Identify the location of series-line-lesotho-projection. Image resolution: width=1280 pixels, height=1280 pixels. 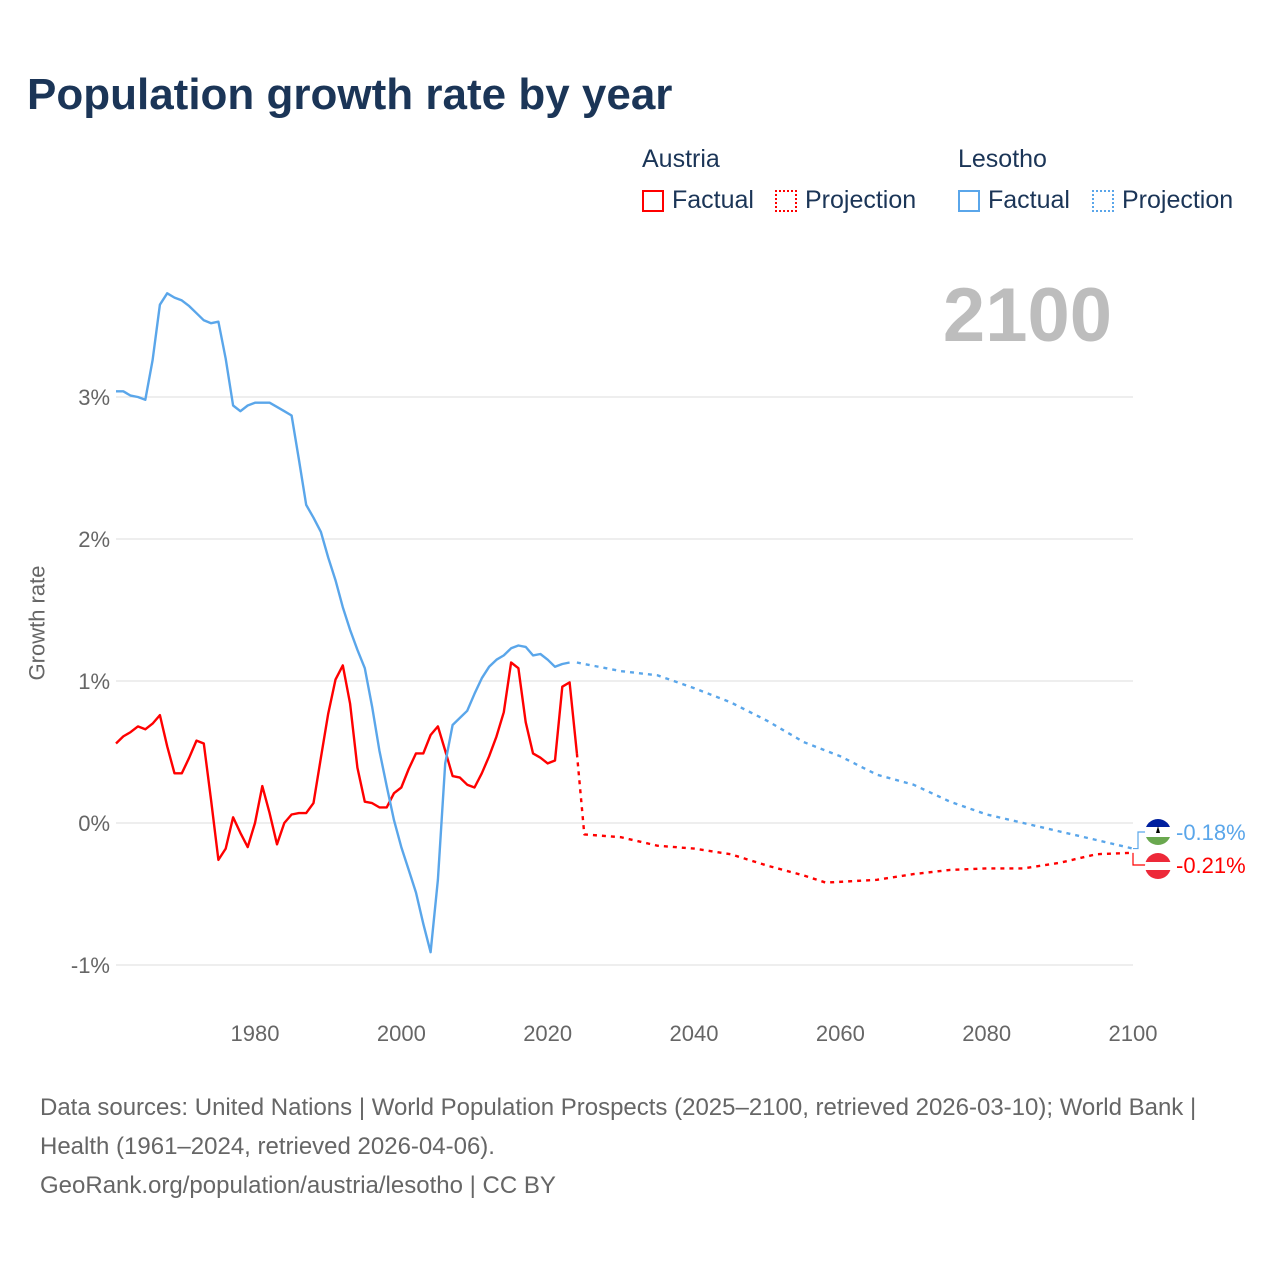
(855, 755).